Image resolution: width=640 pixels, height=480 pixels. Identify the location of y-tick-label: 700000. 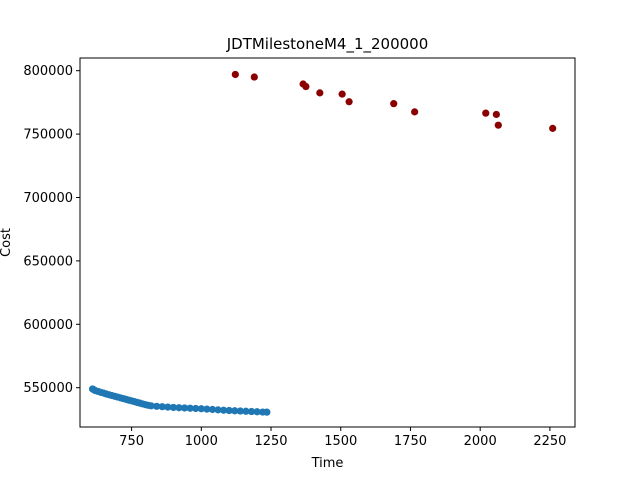
(48, 198).